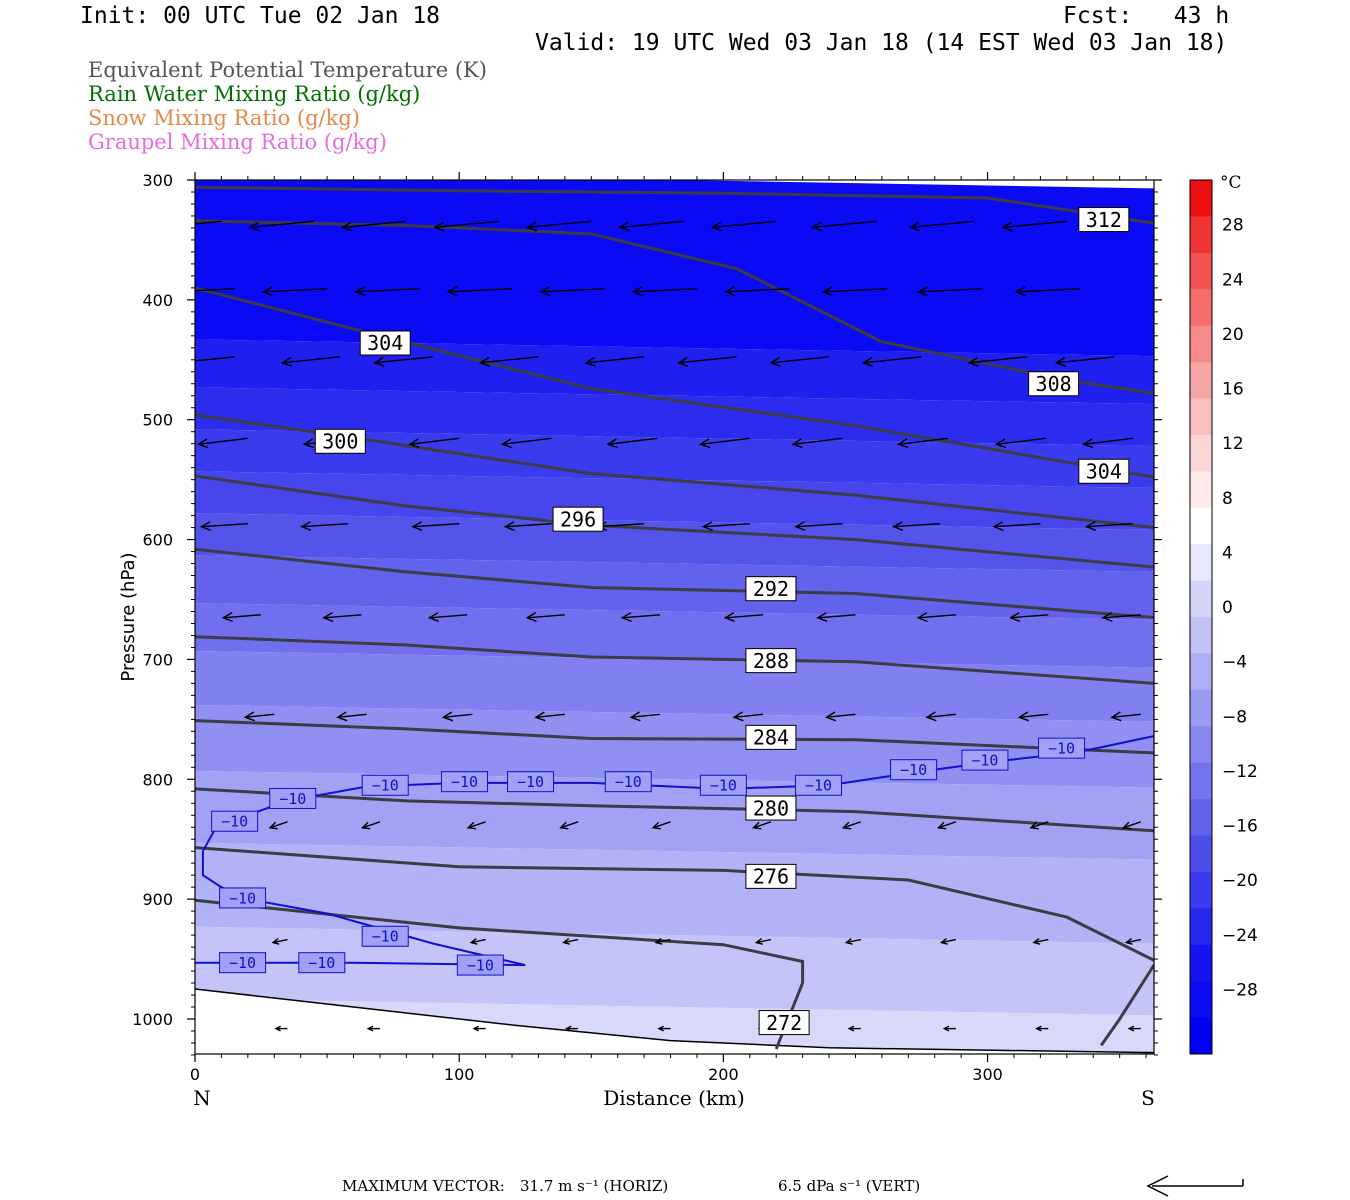  Describe the element at coordinates (157, 899) in the screenshot. I see `y-tick-label: 900` at that location.